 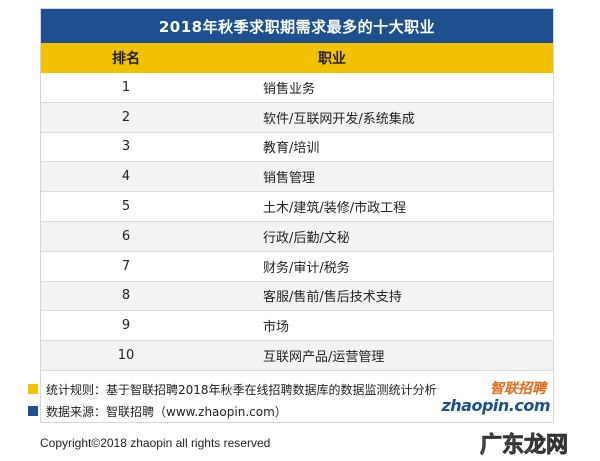 What do you see at coordinates (126, 207) in the screenshot?
I see `rank-cell: 5` at bounding box center [126, 207].